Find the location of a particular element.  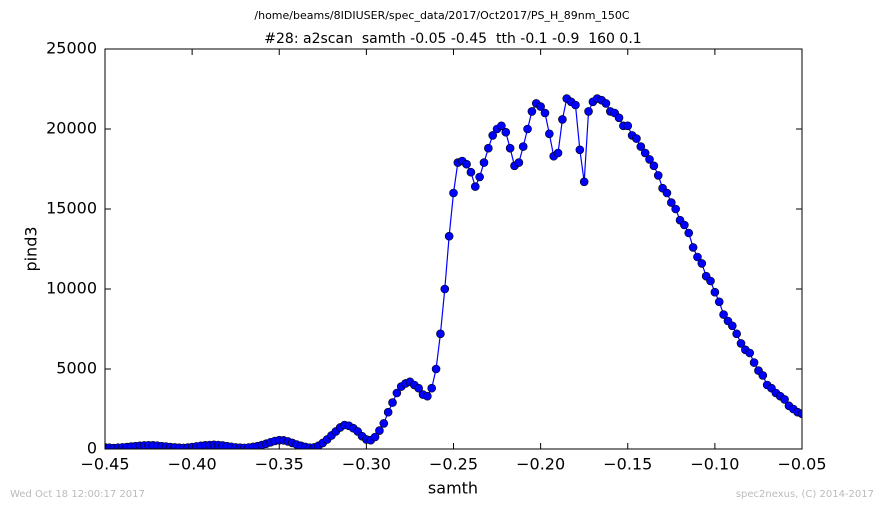

x-tick-label: −0.20 is located at coordinates (540, 464).